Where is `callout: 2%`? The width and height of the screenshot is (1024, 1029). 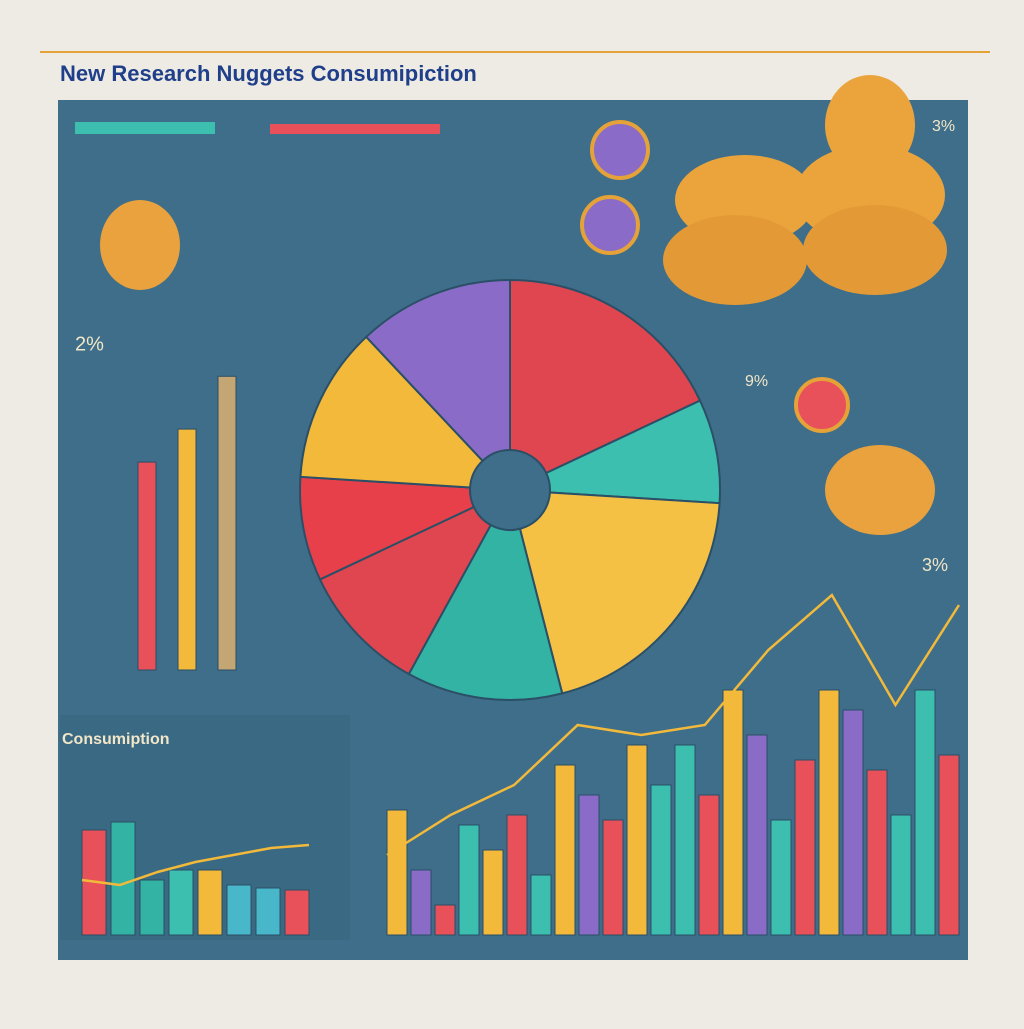 callout: 2% is located at coordinates (89, 344).